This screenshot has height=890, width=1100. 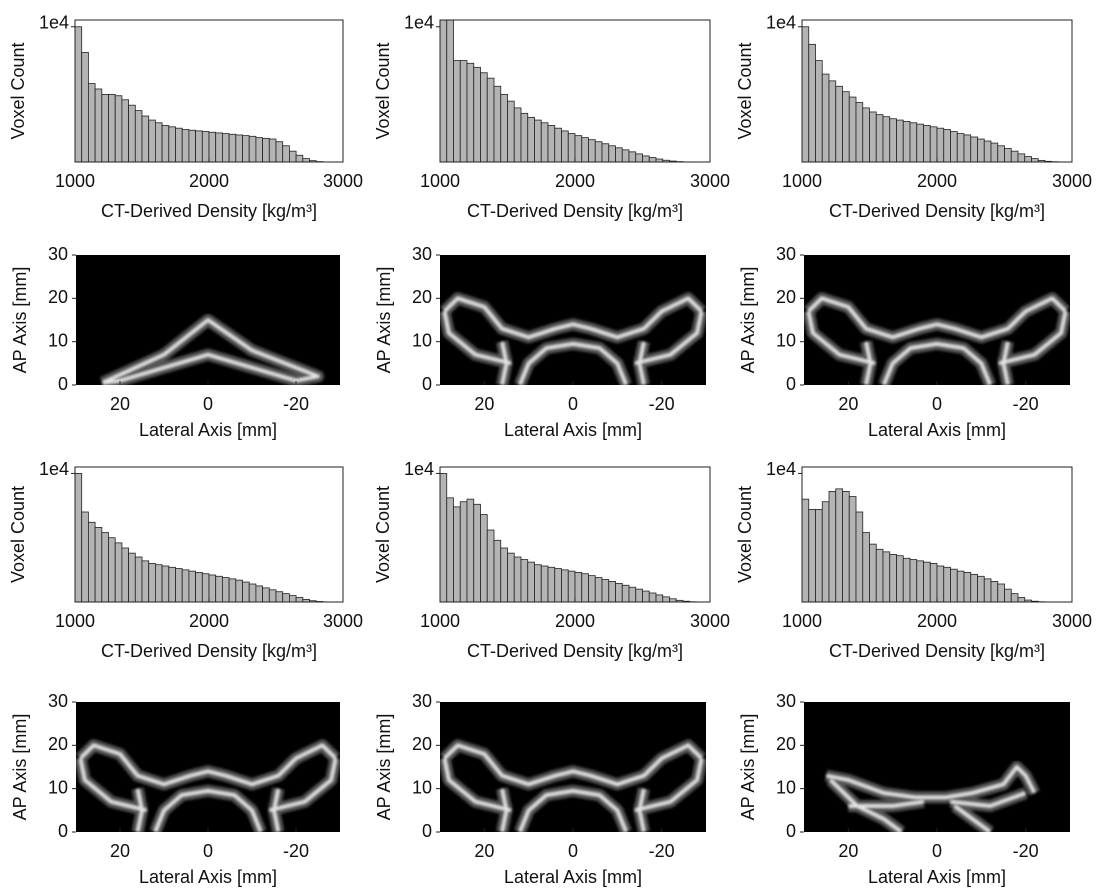 What do you see at coordinates (422, 297) in the screenshot?
I see `y-tick-label: 20` at bounding box center [422, 297].